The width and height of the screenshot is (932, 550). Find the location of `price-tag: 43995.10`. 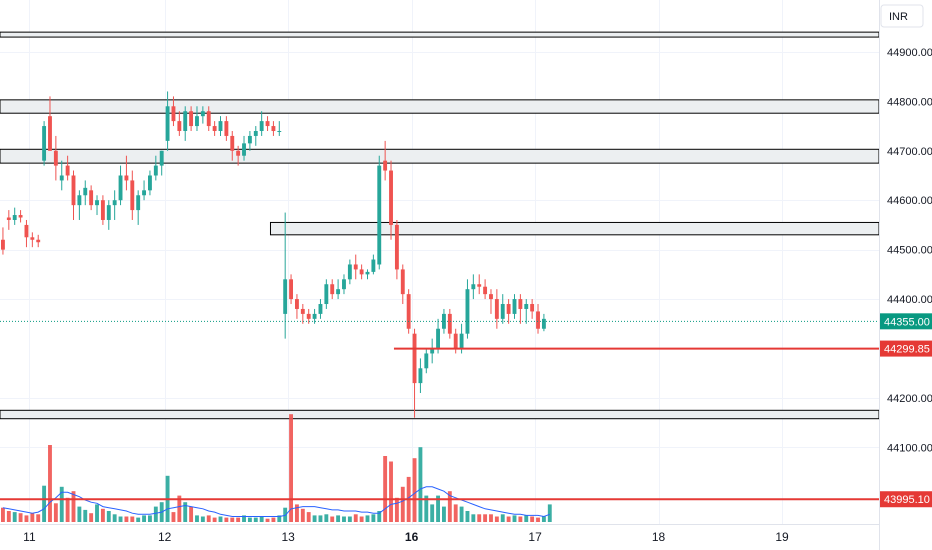

price-tag: 43995.10 is located at coordinates (906, 499).